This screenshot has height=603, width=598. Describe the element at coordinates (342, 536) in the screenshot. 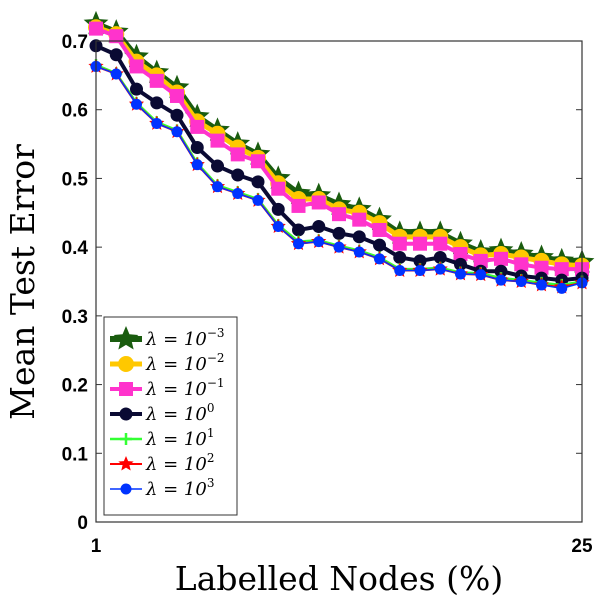

I see `x-axis: 1 25` at that location.